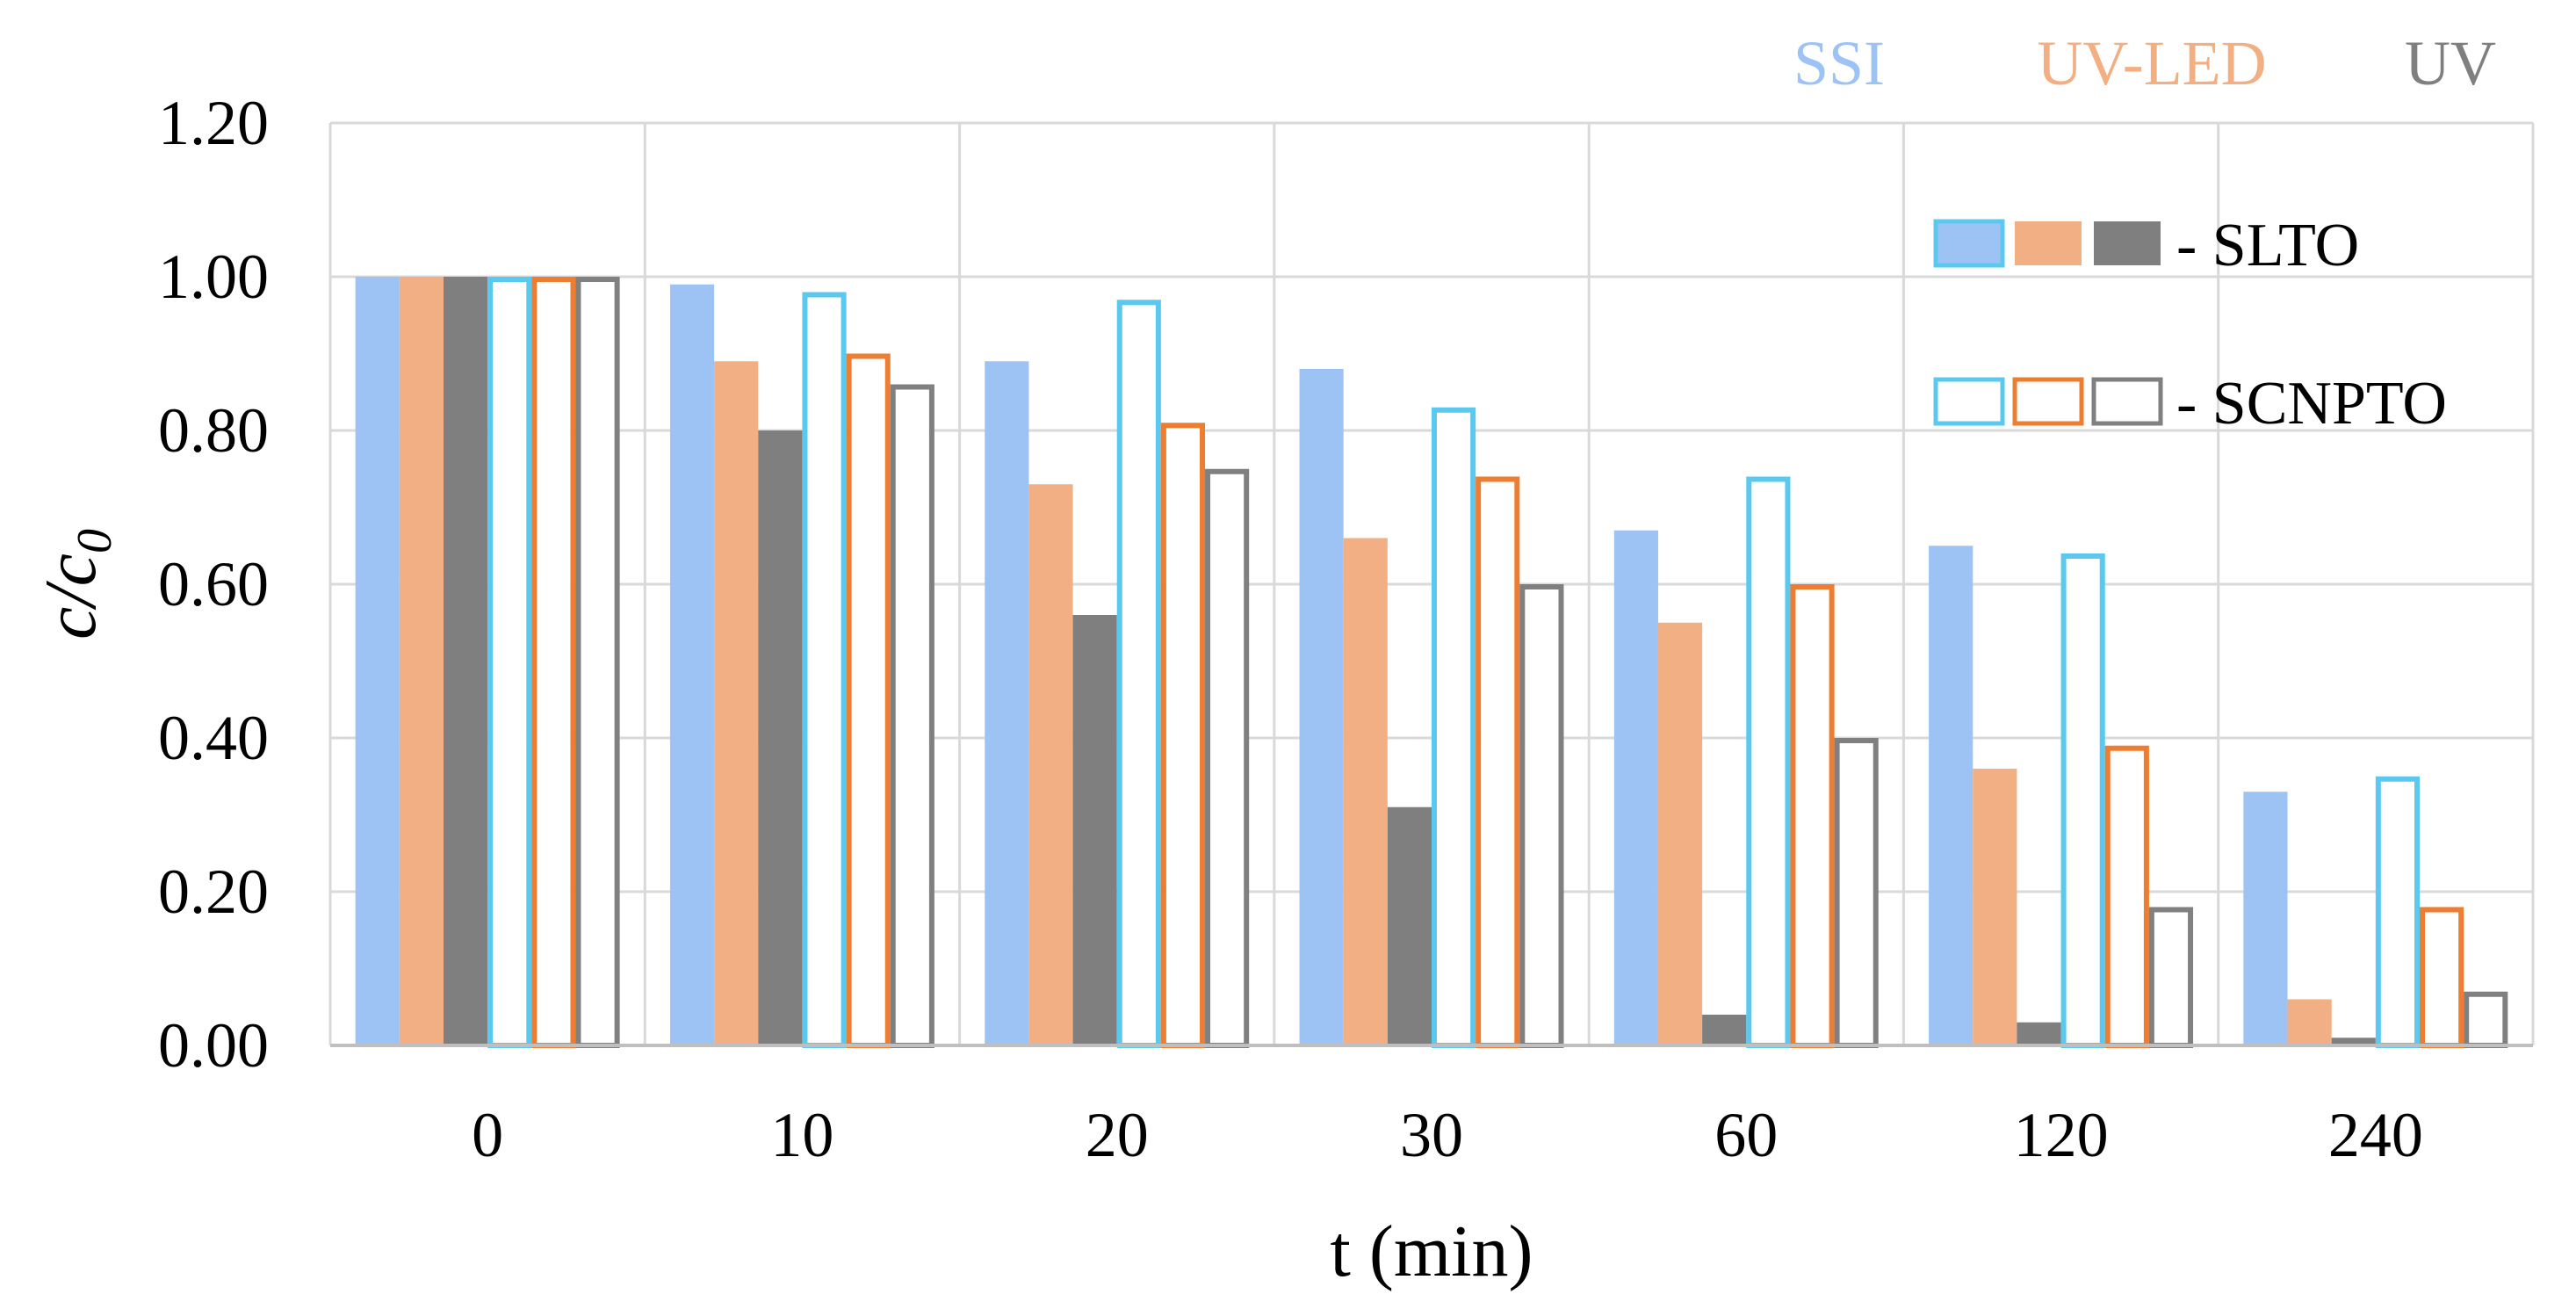 Image resolution: width=2576 pixels, height=1316 pixels. Describe the element at coordinates (1431, 1135) in the screenshot. I see `x-tick-label: 30` at that location.